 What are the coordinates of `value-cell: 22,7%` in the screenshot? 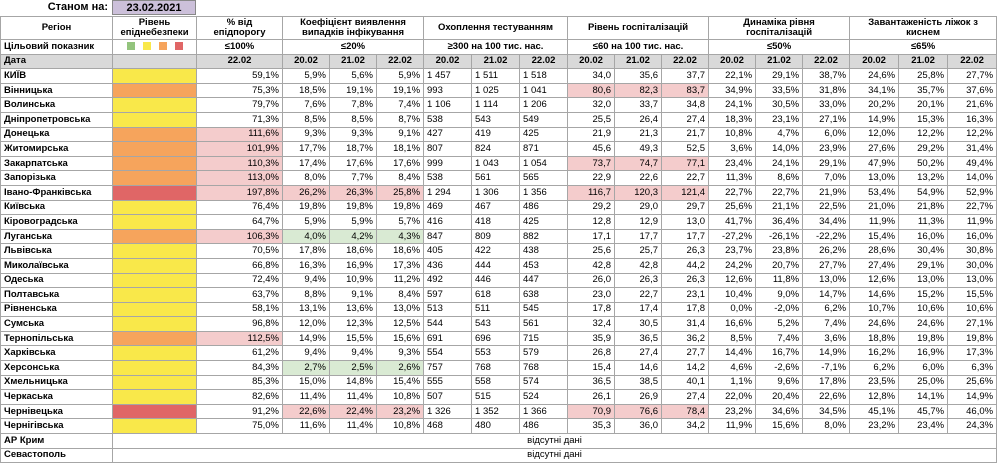 It's located at (779, 192).